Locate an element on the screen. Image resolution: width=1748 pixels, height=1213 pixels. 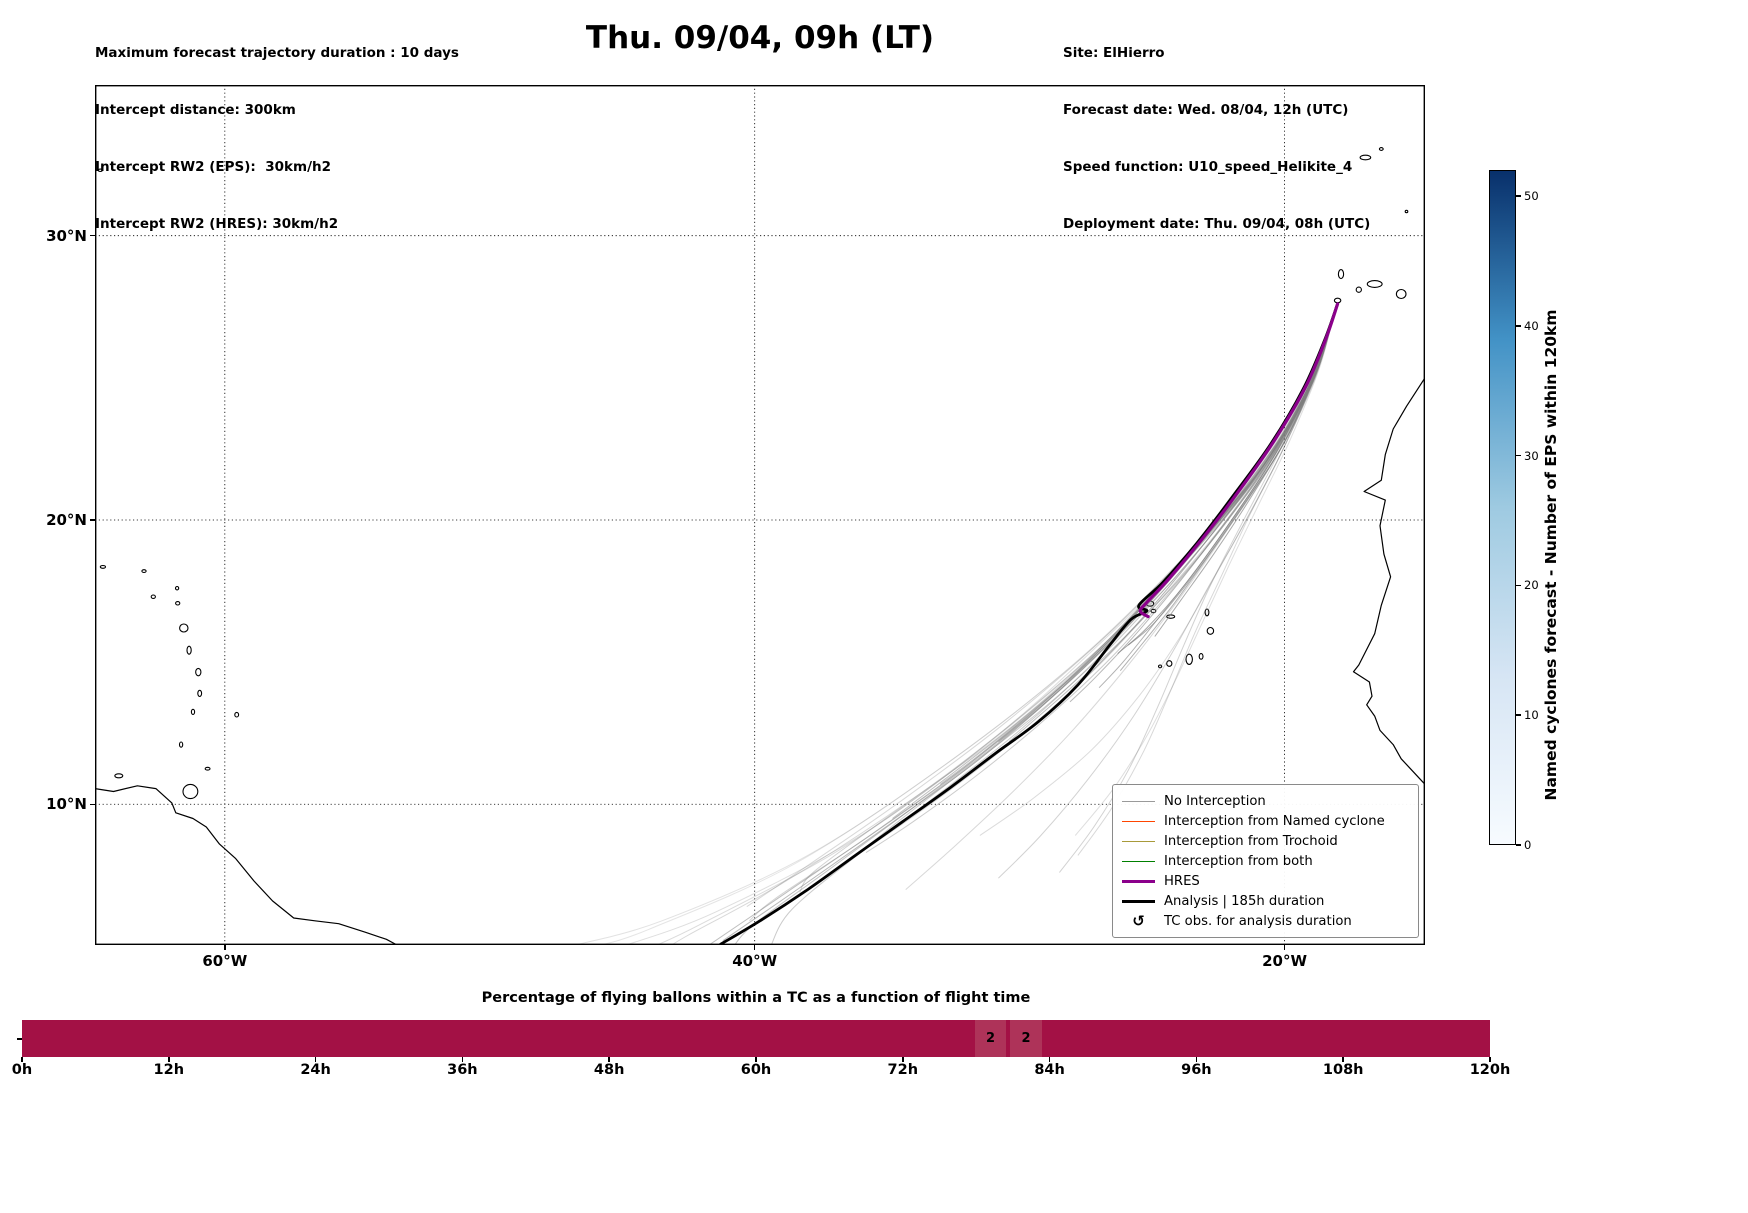
info-line-forecast: Forecast date: Wed. 08/04, 12h (UTC) is located at coordinates (1206, 110).